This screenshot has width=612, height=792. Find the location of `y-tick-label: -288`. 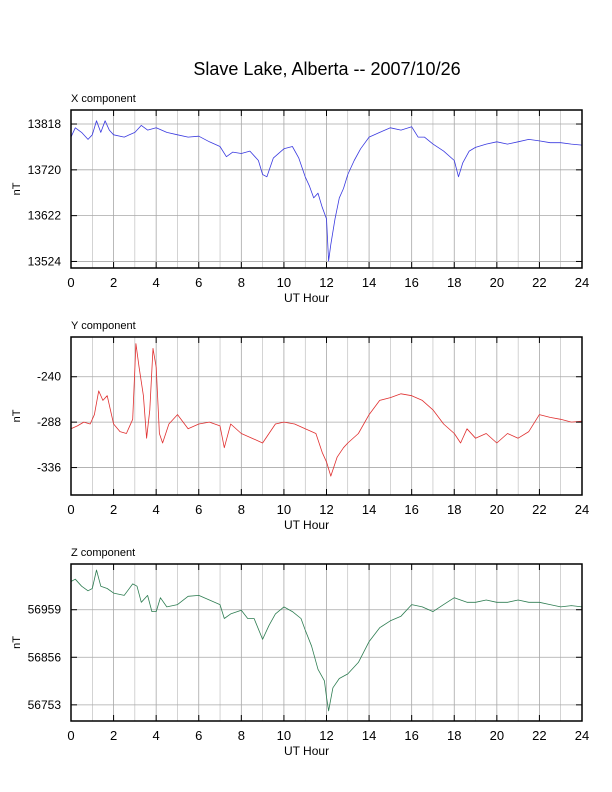

y-tick-label: -288 is located at coordinates (49, 422).